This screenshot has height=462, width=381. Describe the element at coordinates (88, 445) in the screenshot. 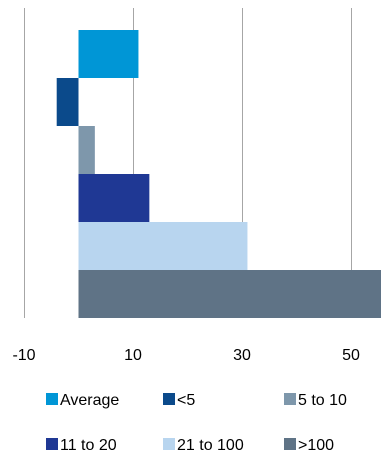

I see `legend-label-3: 11 to 20` at that location.